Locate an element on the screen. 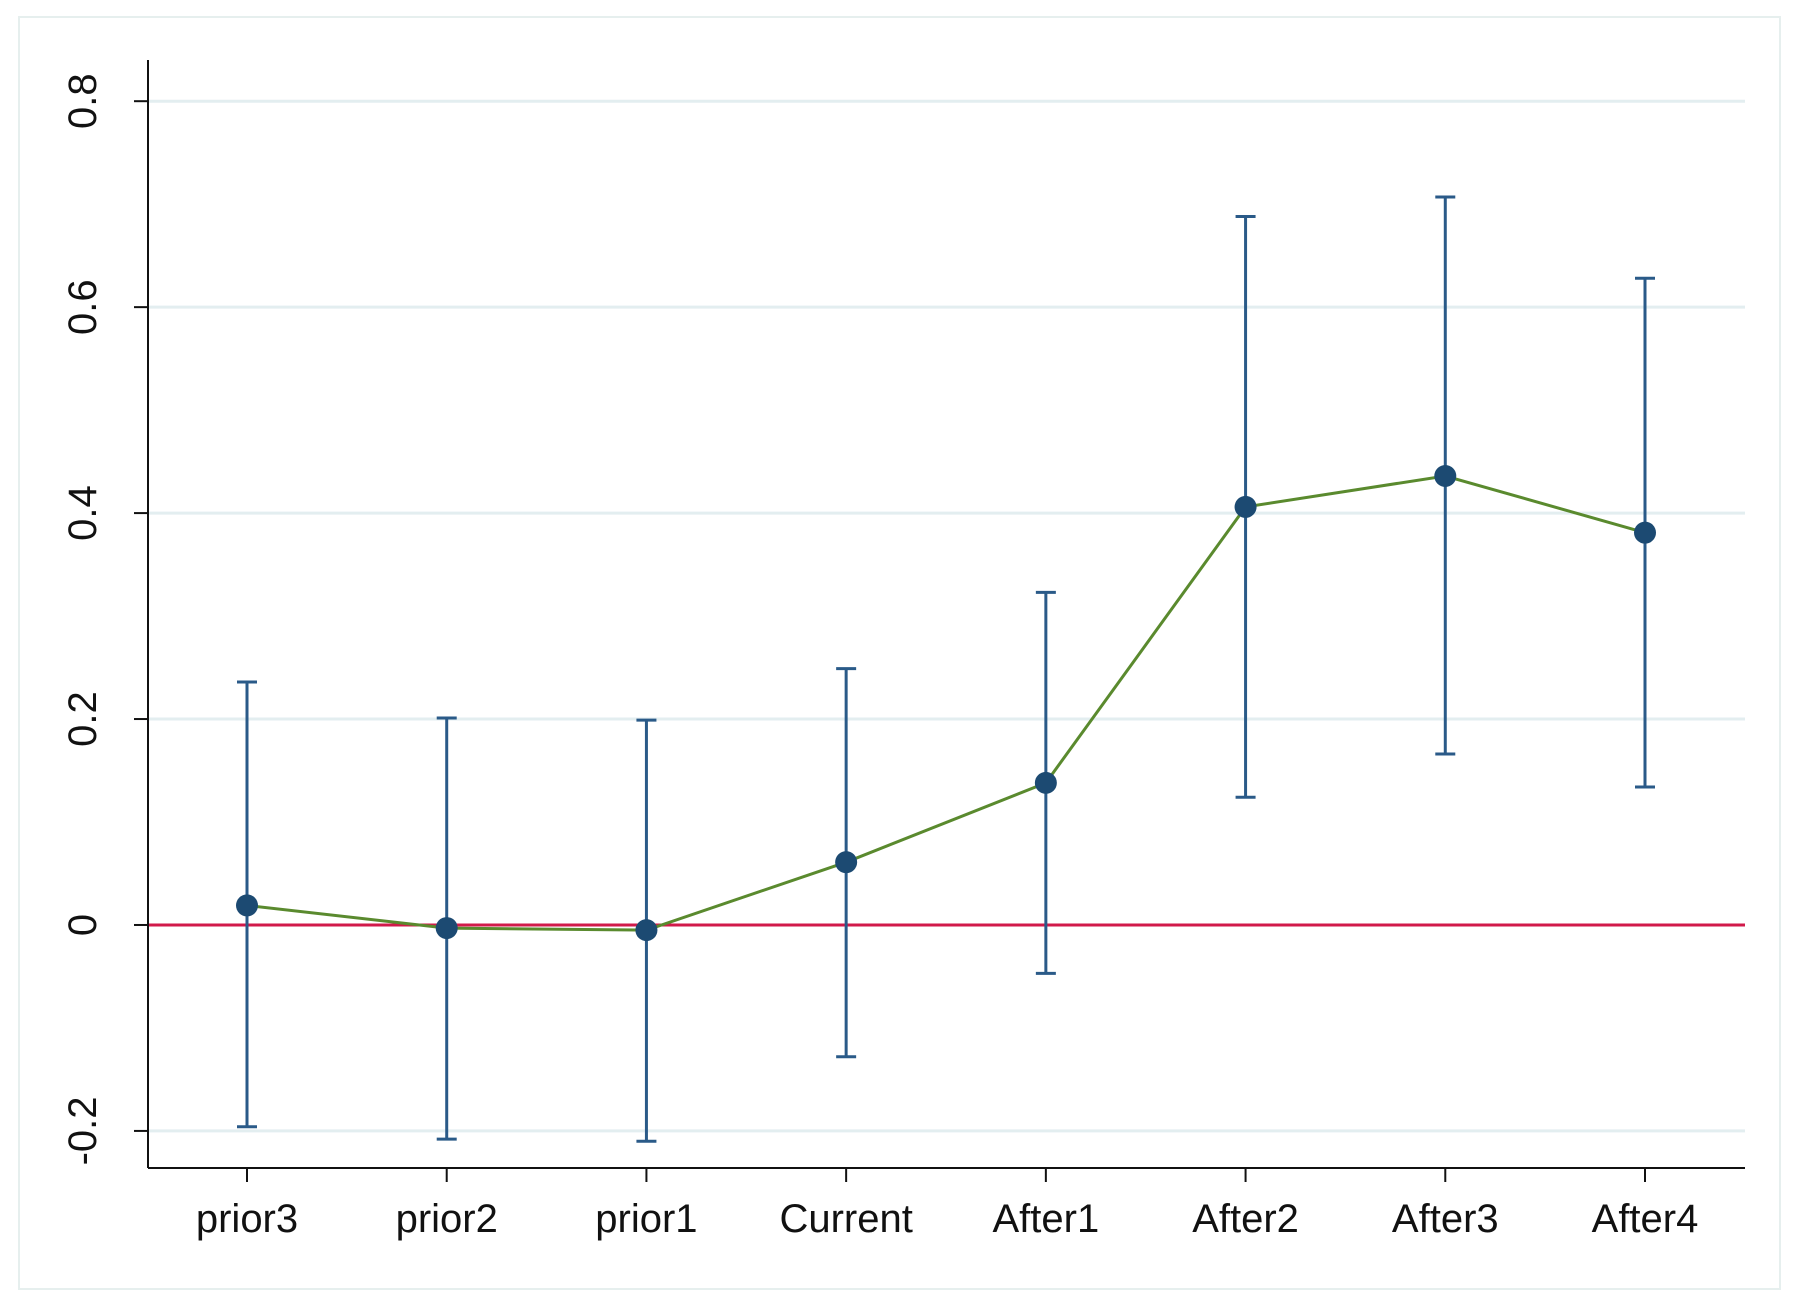 This screenshot has height=1310, width=1801. x-tick-label: After3 is located at coordinates (1445, 1219).